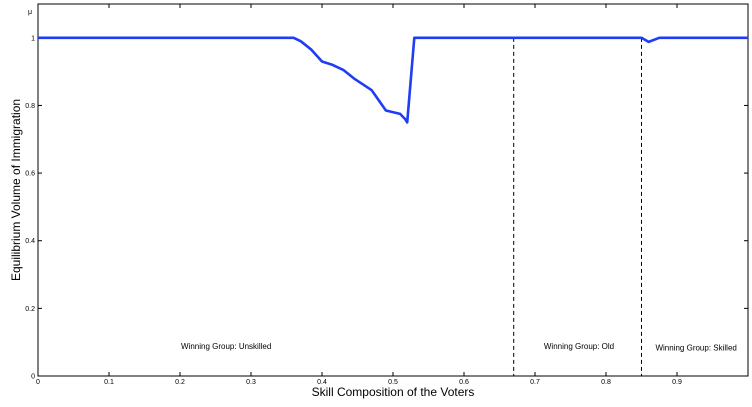 This screenshot has width=752, height=407. What do you see at coordinates (226, 346) in the screenshot?
I see `winning-group-label: Winning Group: Unskilled` at bounding box center [226, 346].